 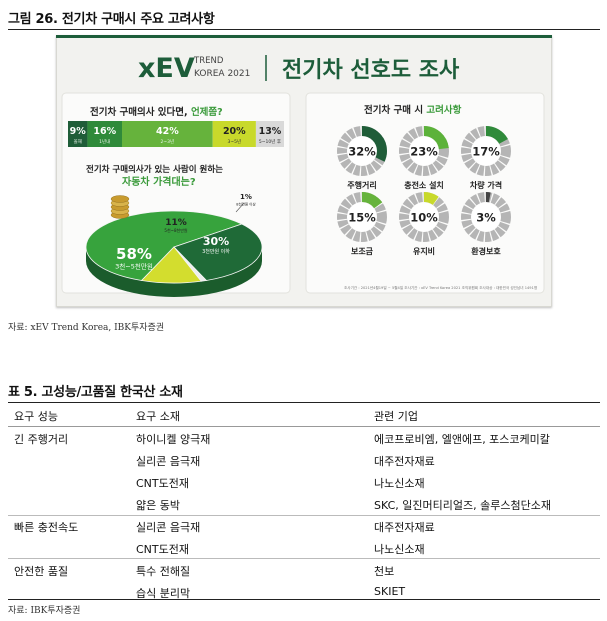 What do you see at coordinates (371, 70) in the screenshot?
I see `poster-headline: 전기차 선호도 조사` at bounding box center [371, 70].